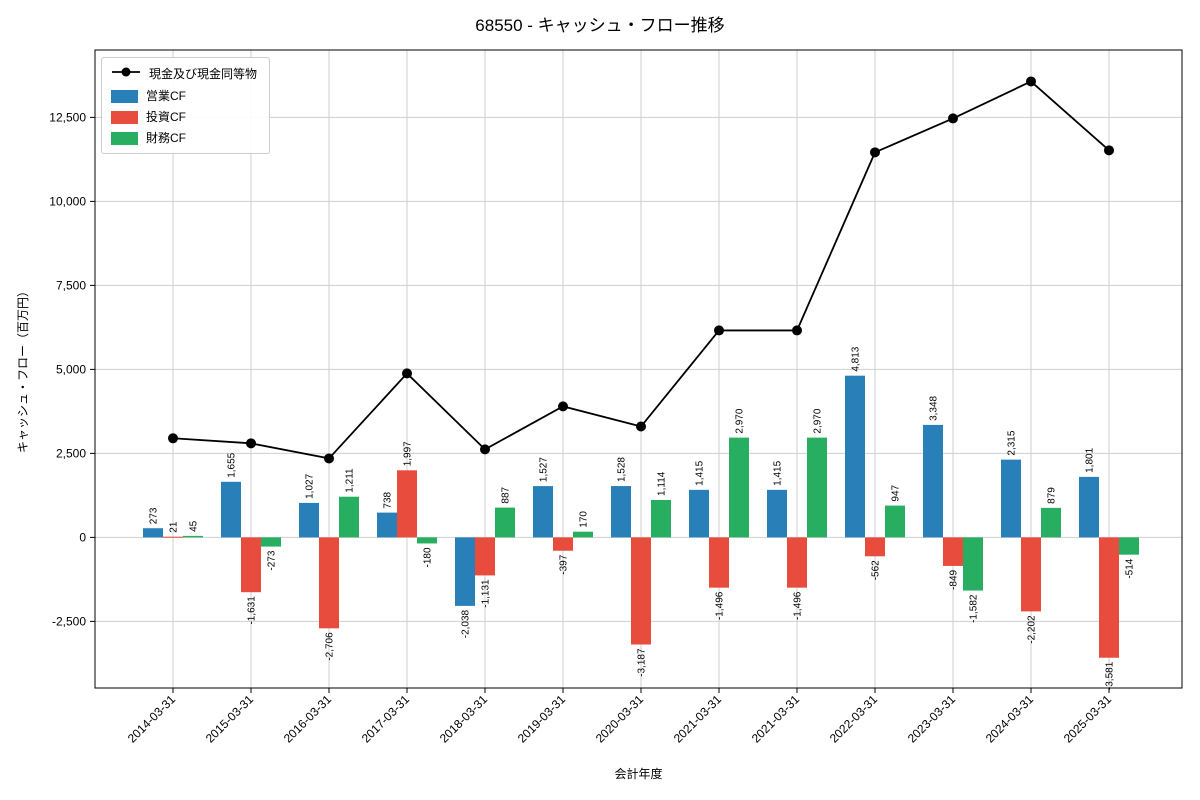 Image resolution: width=1200 pixels, height=800 pixels. I want to click on bar-value-label: 4,813, so click(856, 358).